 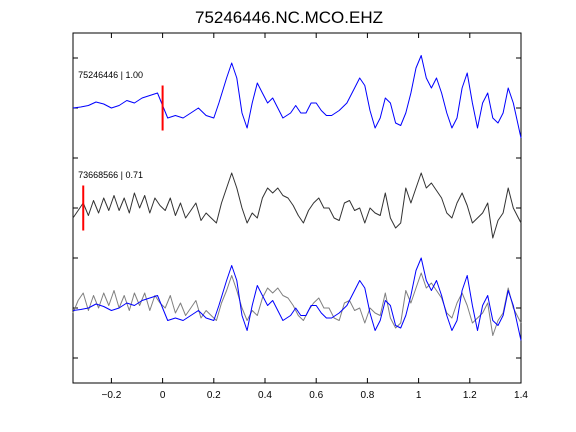 What do you see at coordinates (367, 395) in the screenshot?
I see `x-tick-label-5: 0.8` at bounding box center [367, 395].